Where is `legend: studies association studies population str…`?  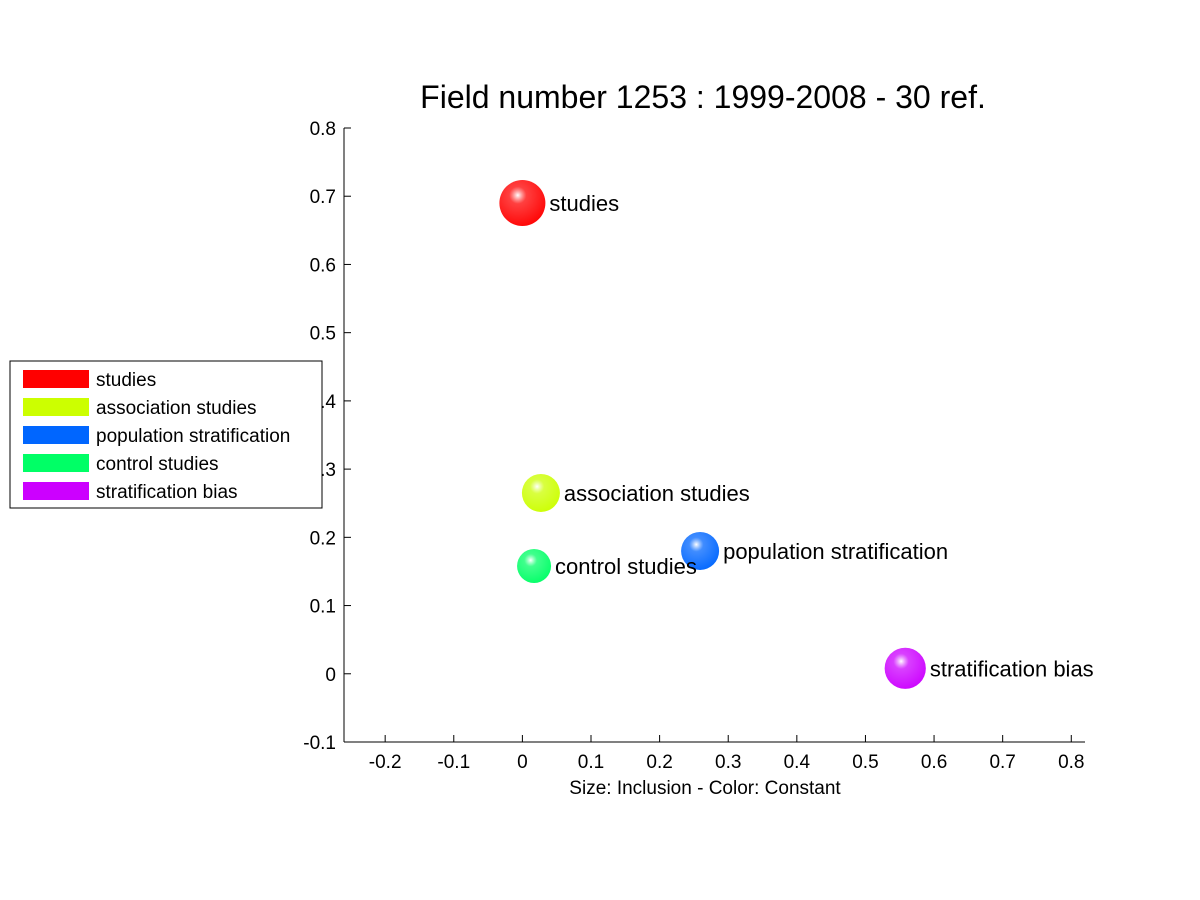 legend: studies association studies population str… is located at coordinates (166, 434).